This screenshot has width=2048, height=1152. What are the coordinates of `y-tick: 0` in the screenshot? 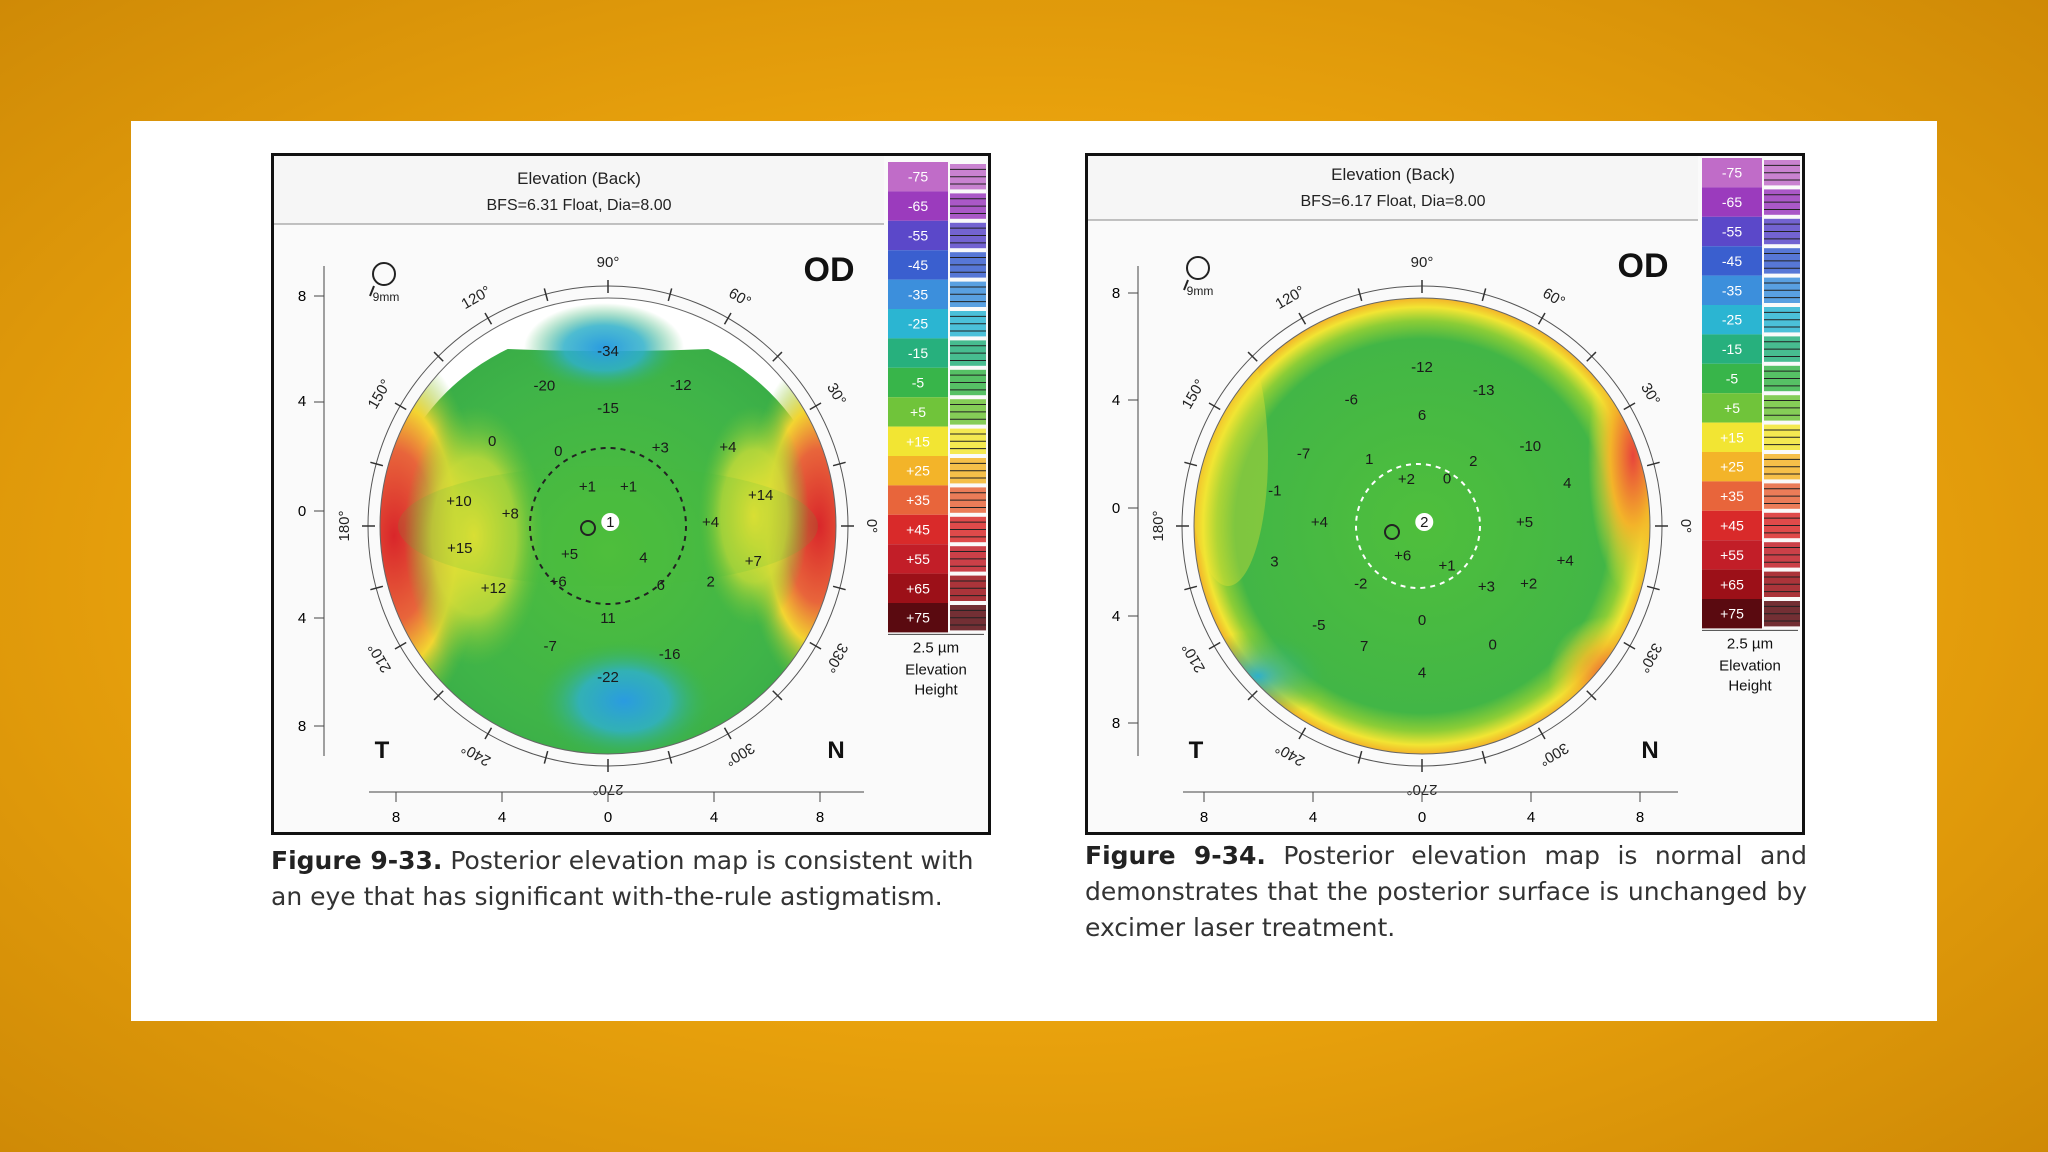 It's located at (1116, 508).